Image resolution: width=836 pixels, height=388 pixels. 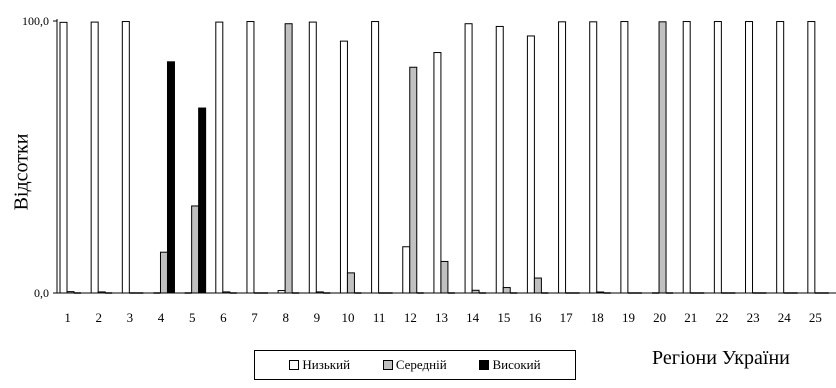 I want to click on x-tick-label: 24, so click(x=785, y=317).